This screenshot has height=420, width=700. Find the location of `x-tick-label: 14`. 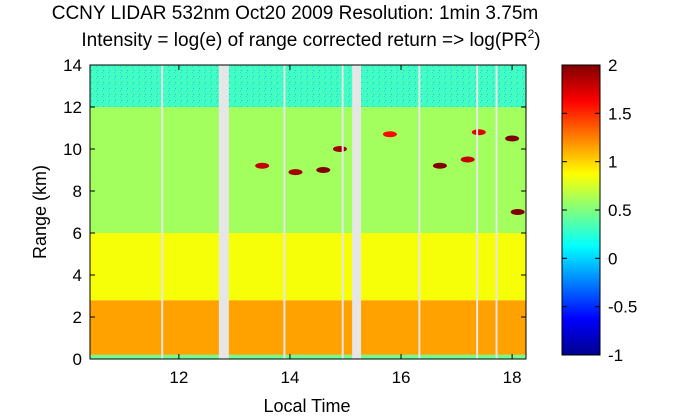

x-tick-label: 14 is located at coordinates (289, 377).